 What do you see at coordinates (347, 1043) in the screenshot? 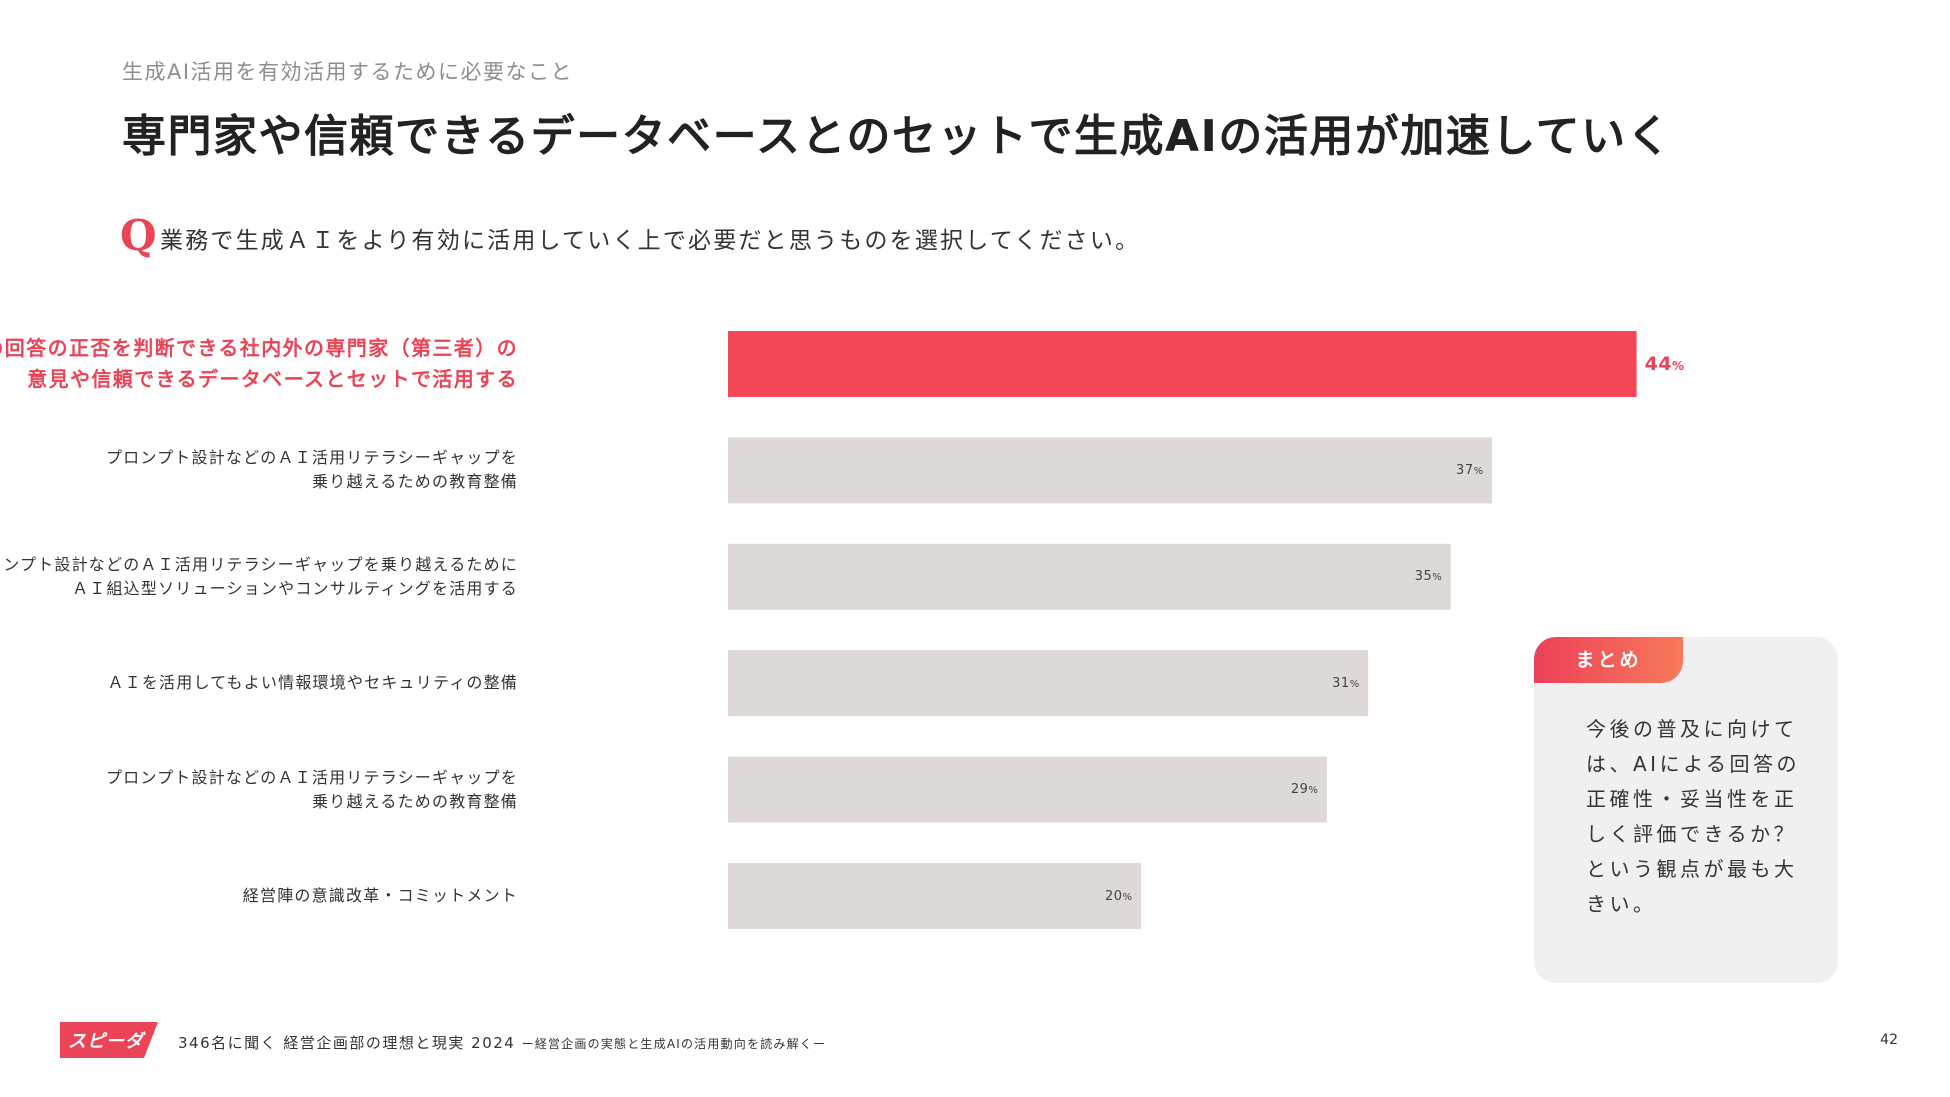
I see `footer-title: 346名に聞く 経営企画部の理想と現実 2024` at bounding box center [347, 1043].